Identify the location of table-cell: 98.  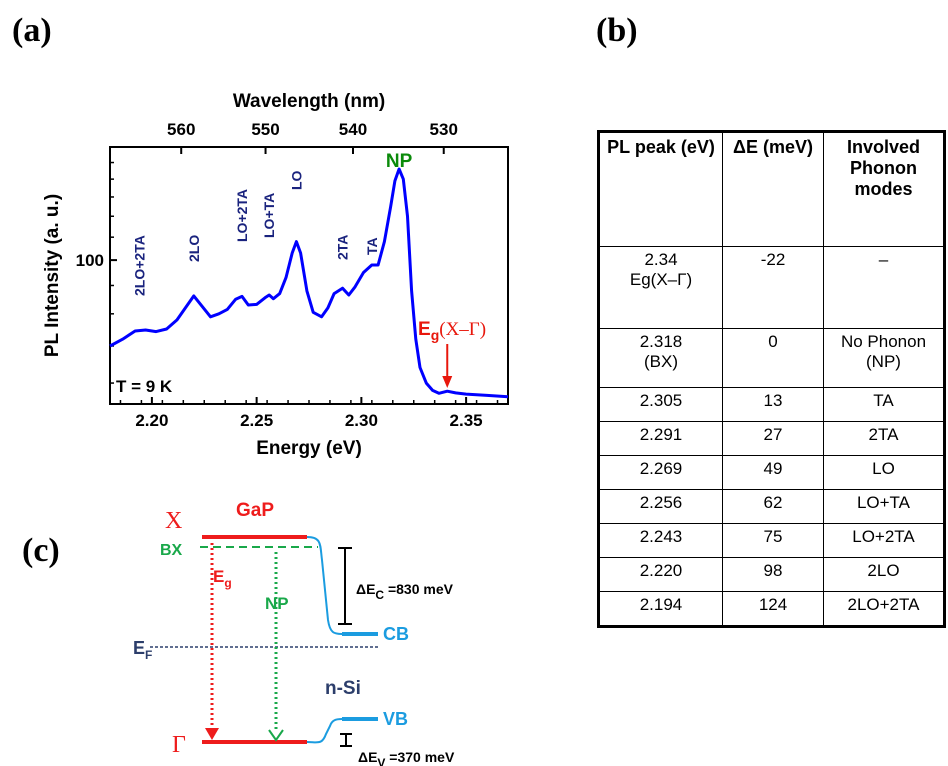
(773, 574).